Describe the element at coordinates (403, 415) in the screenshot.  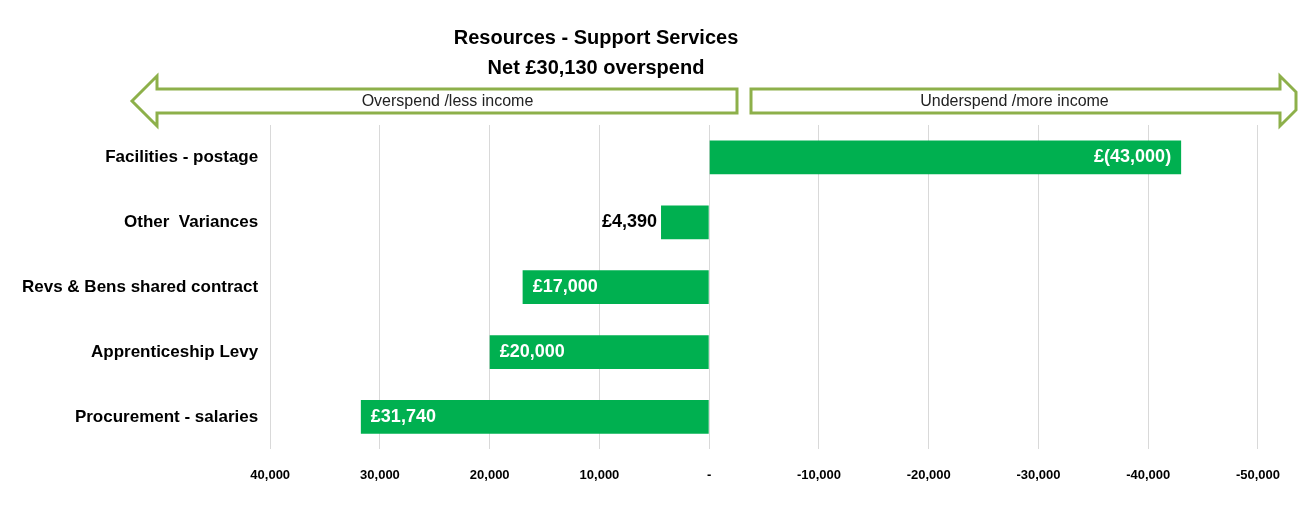
I see `data-label: £31,740` at that location.